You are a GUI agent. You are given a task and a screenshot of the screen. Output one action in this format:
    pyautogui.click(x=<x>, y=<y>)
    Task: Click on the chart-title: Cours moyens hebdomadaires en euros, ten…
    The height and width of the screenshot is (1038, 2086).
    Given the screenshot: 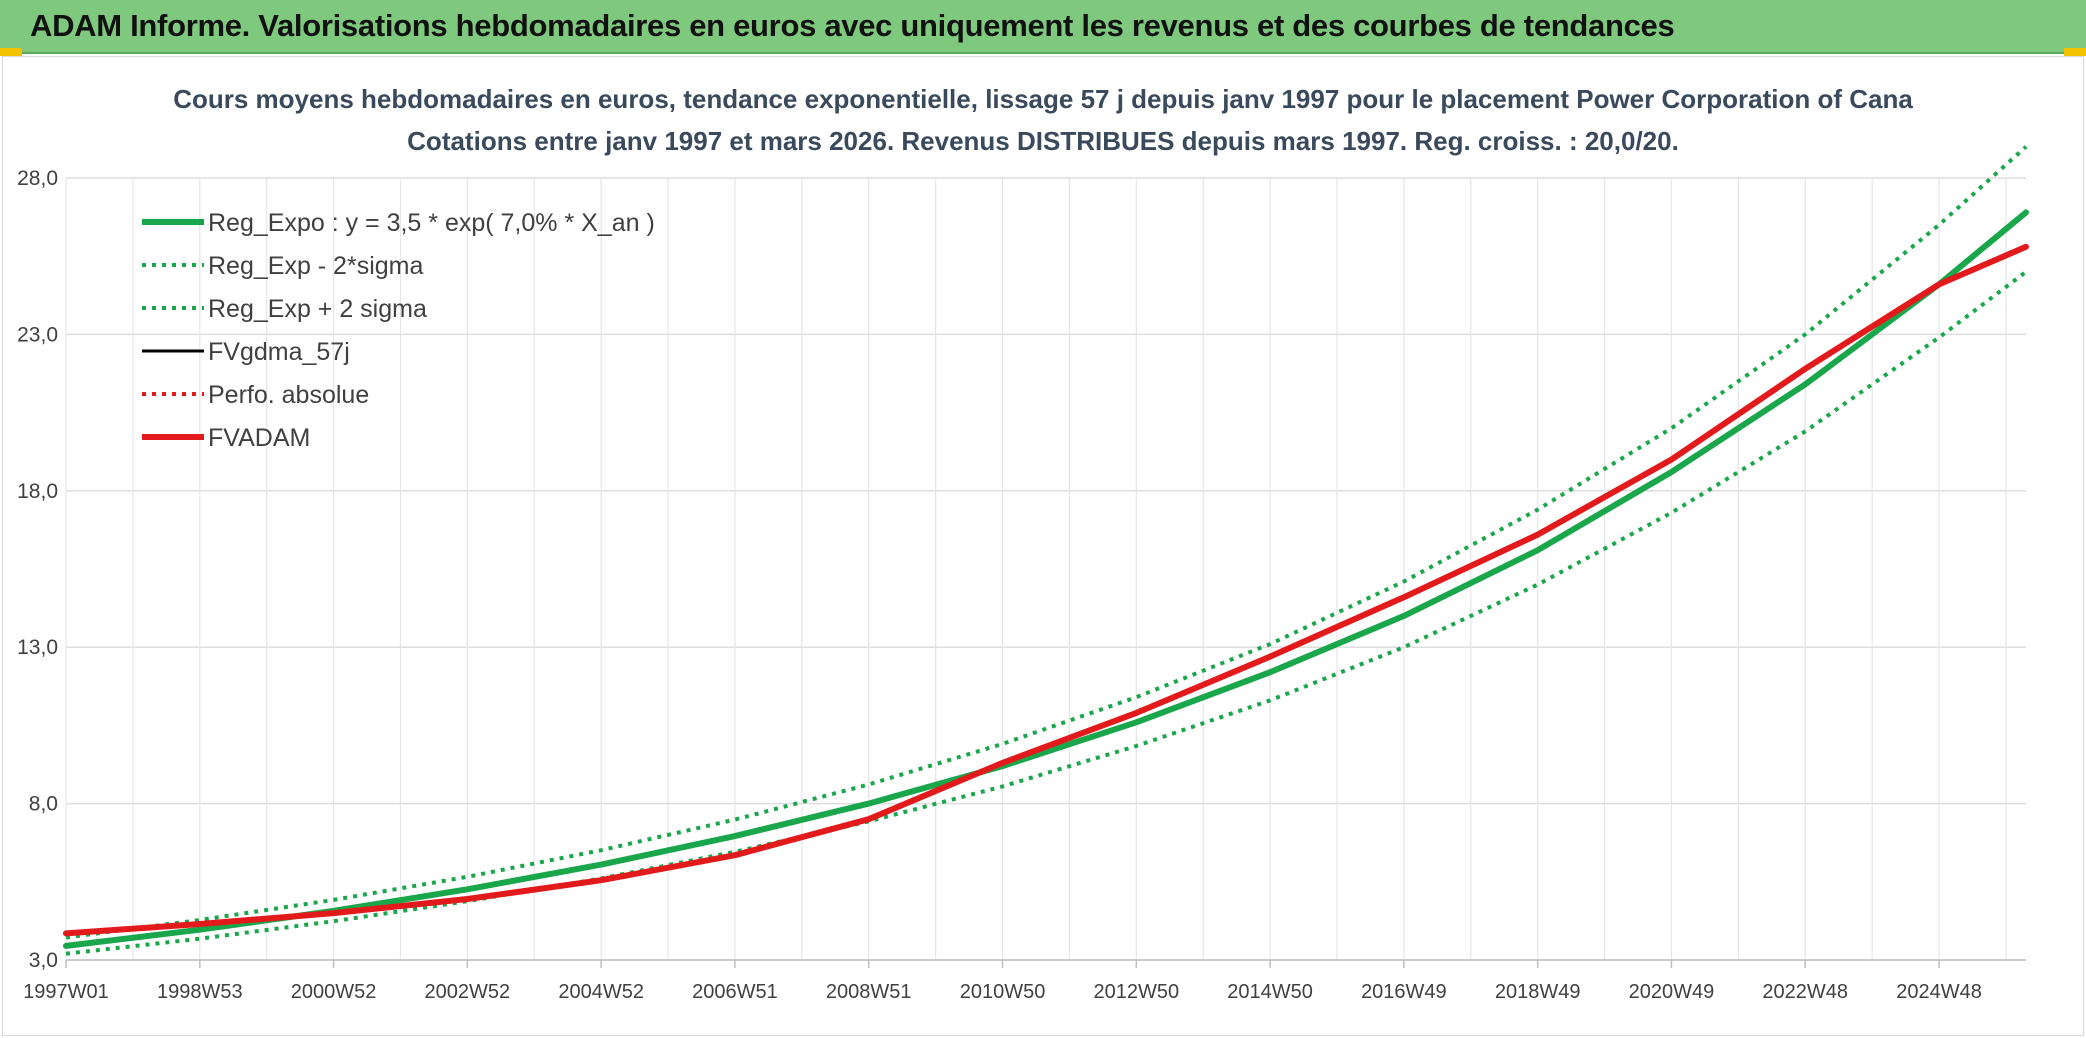 What is the action you would take?
    pyautogui.click(x=1043, y=99)
    